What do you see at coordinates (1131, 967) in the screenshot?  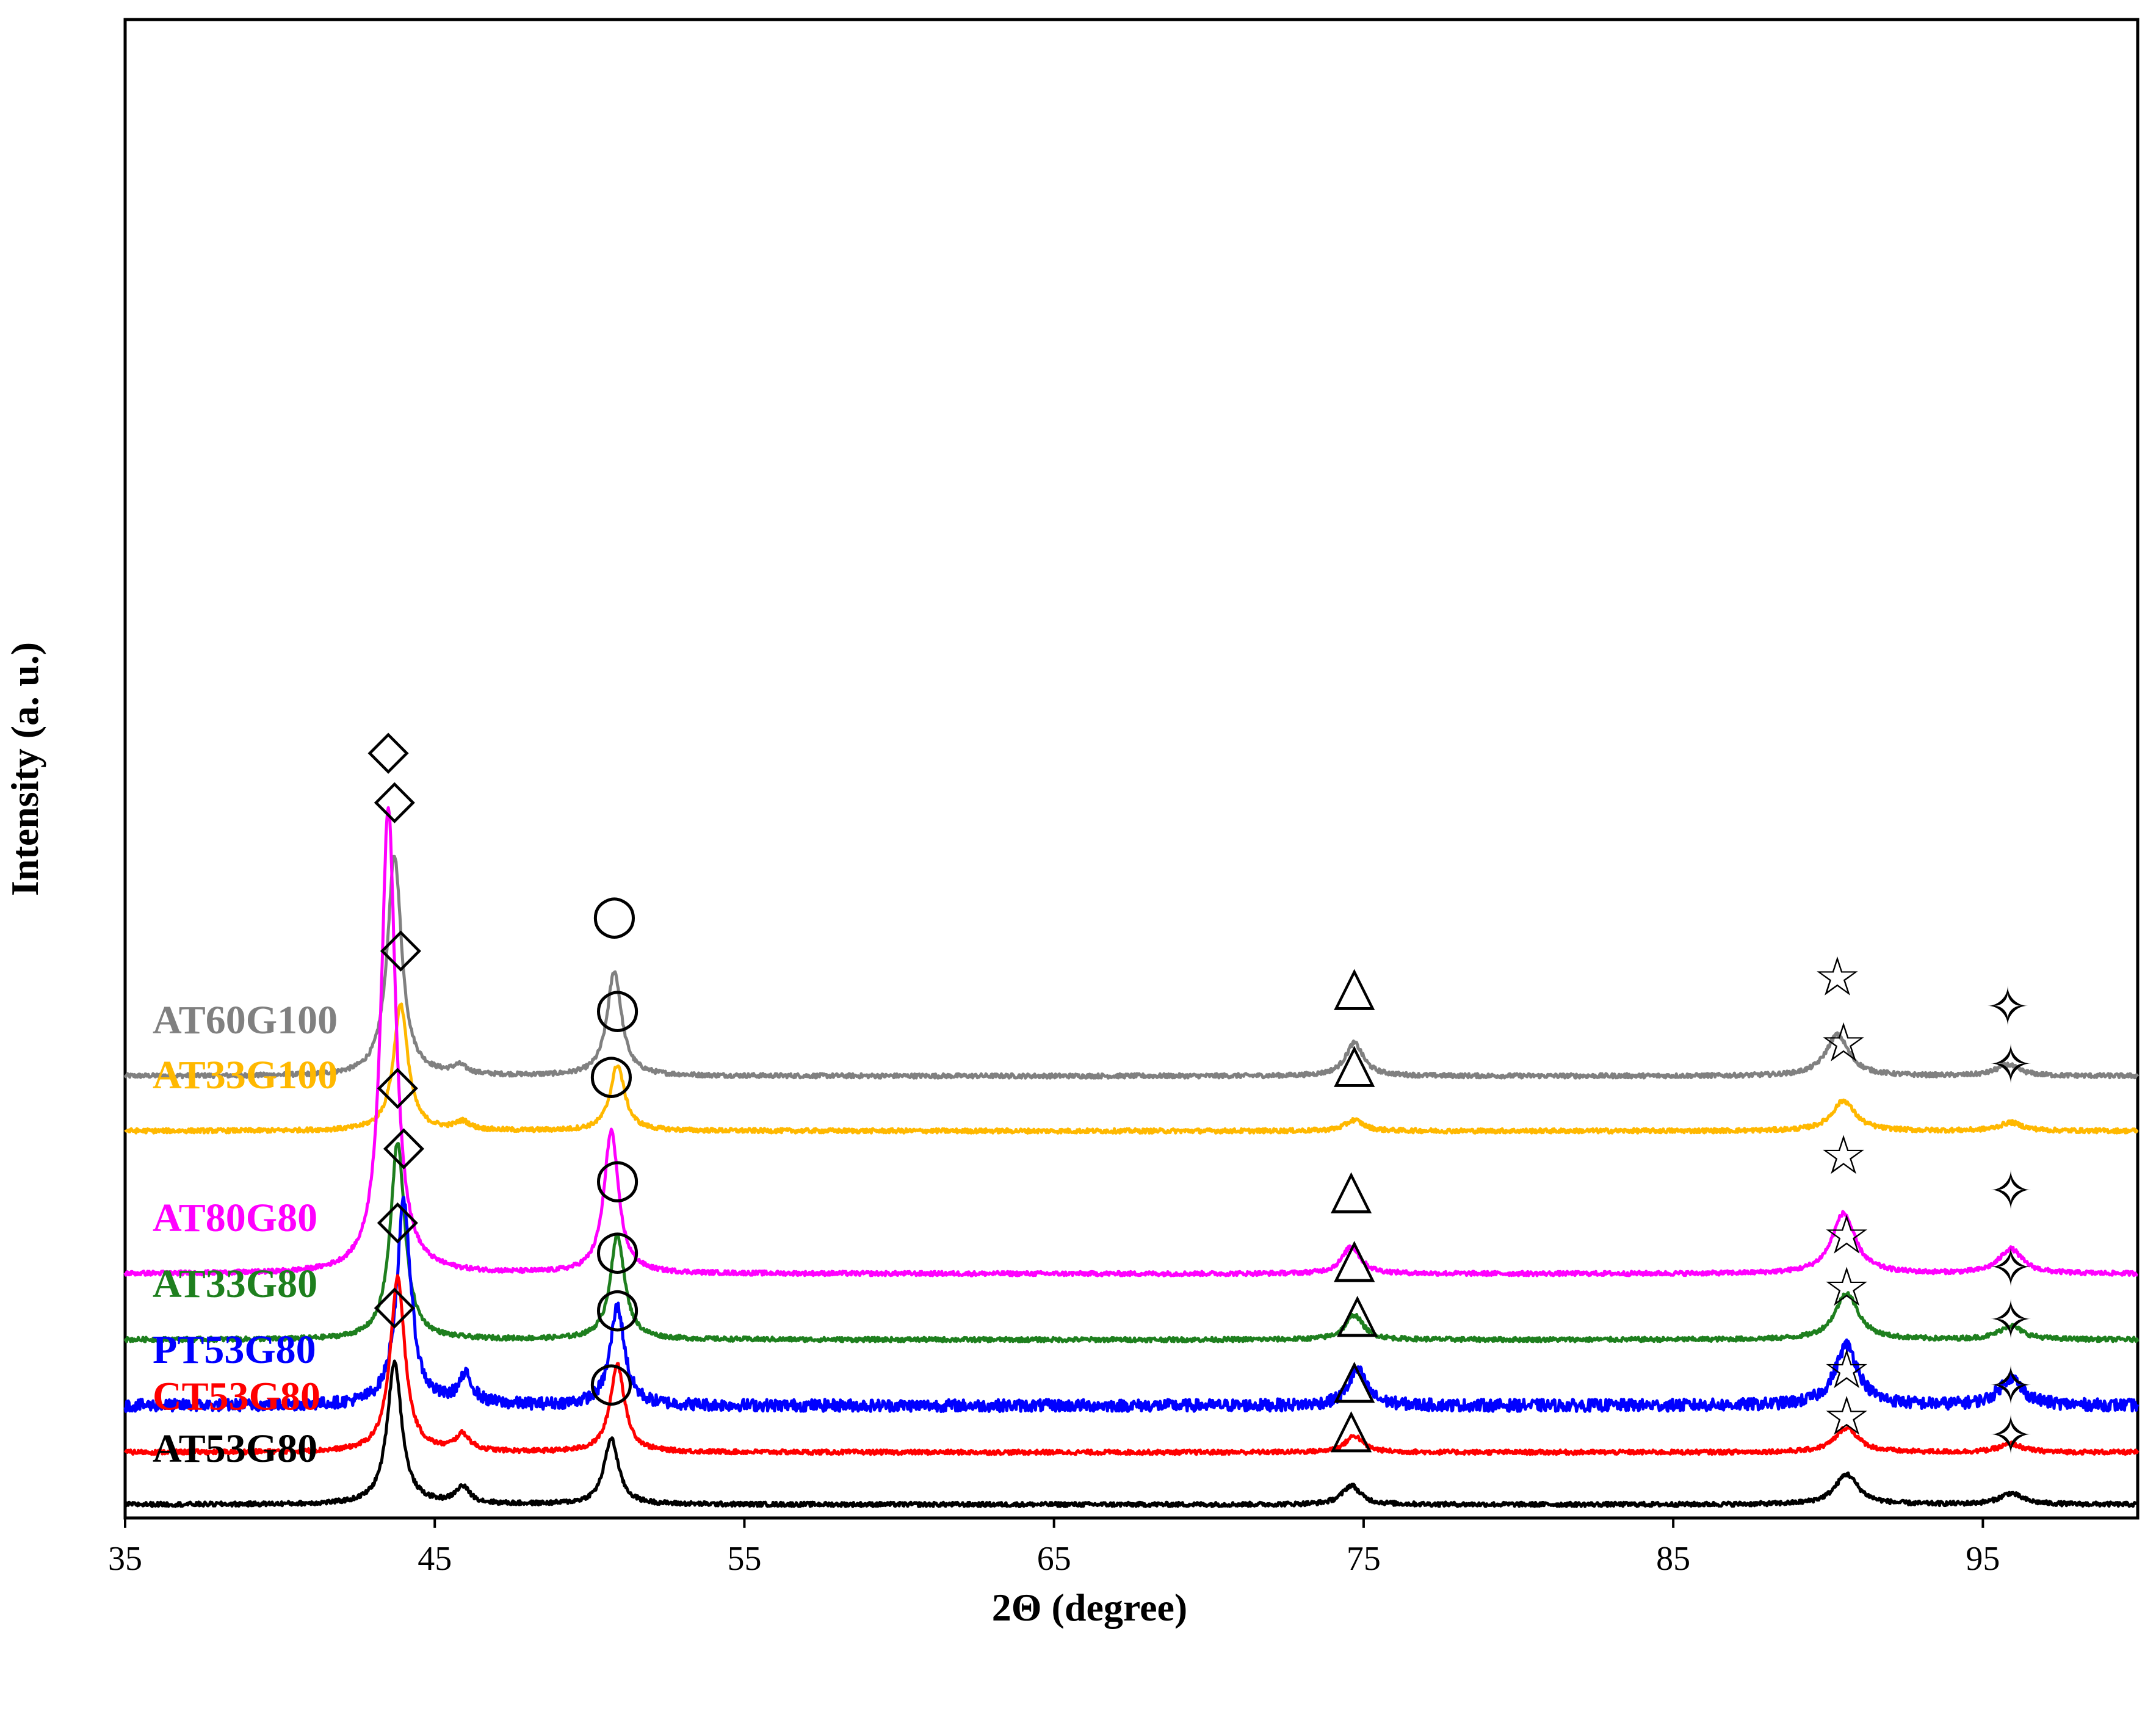 I see `series-line-at60g100` at bounding box center [1131, 967].